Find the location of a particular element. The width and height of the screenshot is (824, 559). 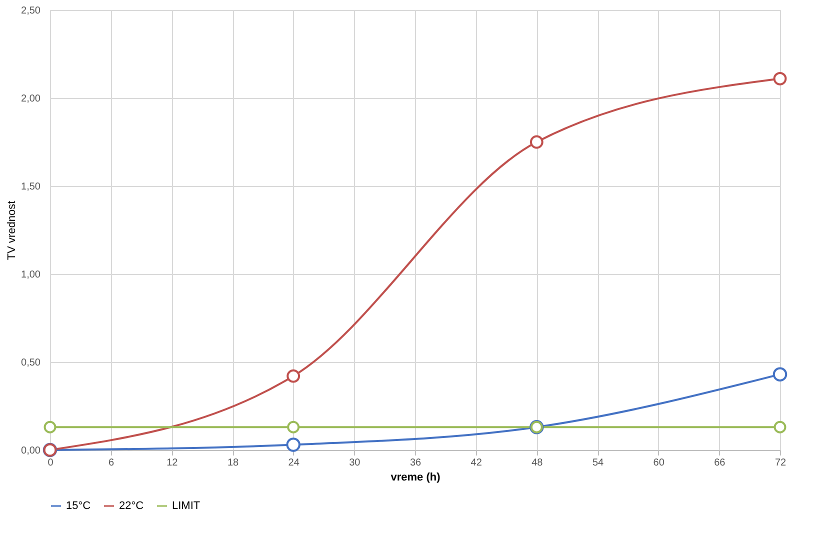

x-tick-label: 42 is located at coordinates (476, 463).